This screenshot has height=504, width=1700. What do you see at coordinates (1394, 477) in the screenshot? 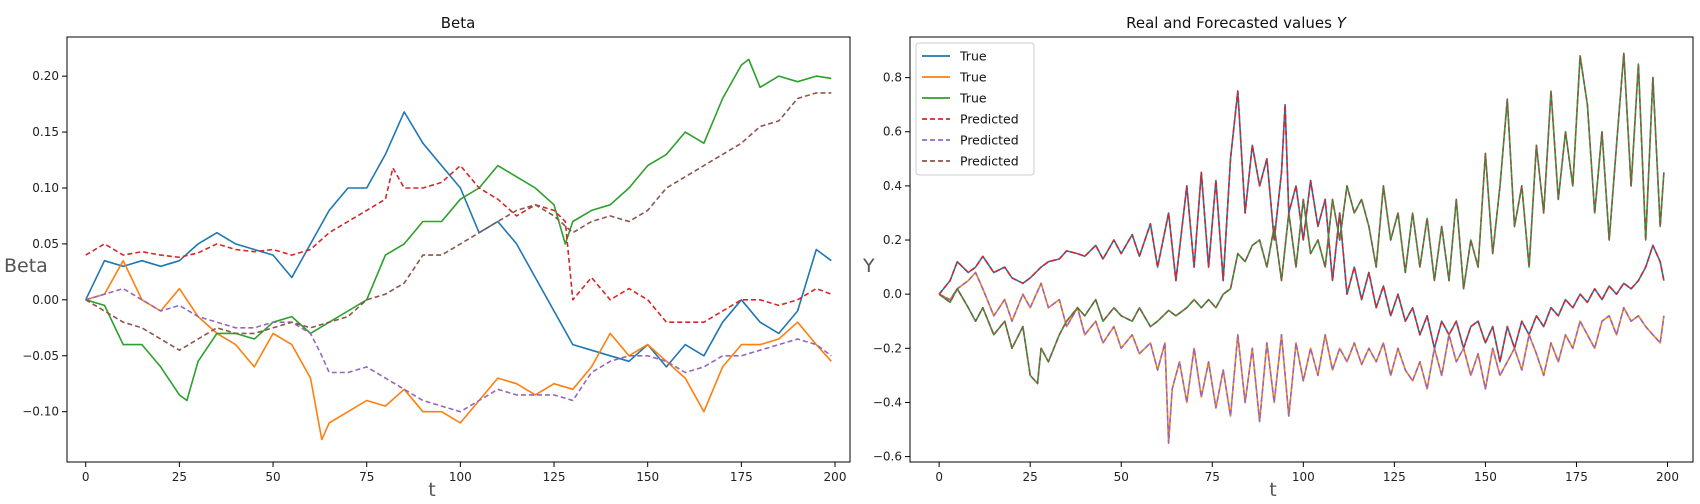
I see `forecast-x-tick-label: 125` at bounding box center [1394, 477].